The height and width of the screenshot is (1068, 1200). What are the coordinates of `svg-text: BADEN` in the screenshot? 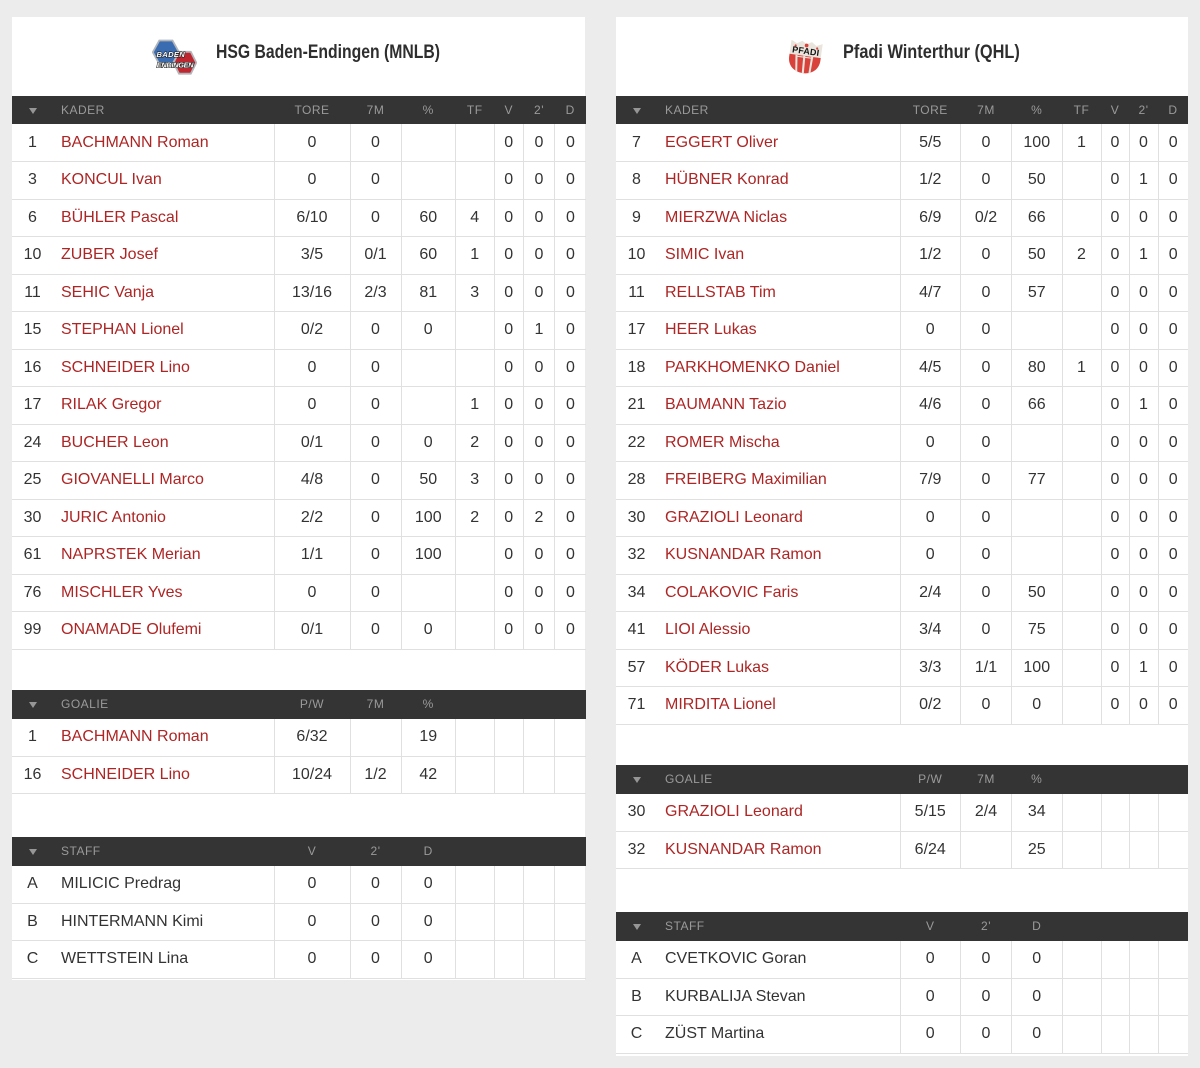 It's located at (171, 54).